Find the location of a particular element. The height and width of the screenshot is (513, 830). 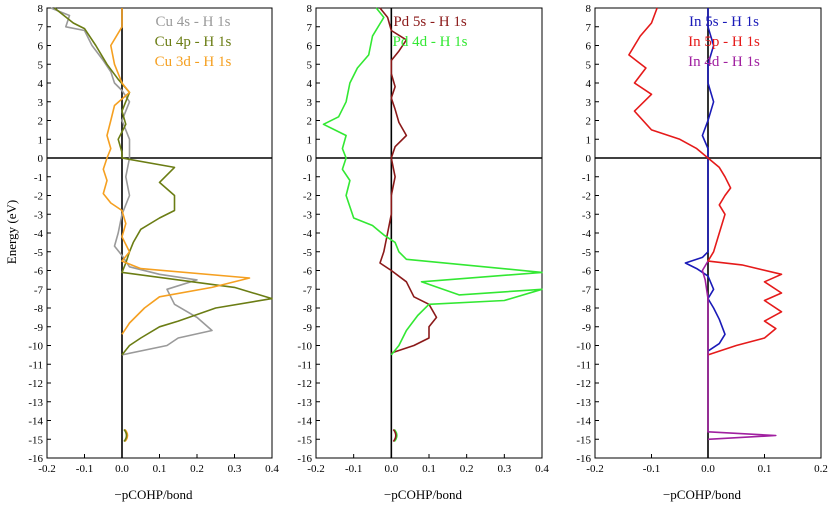

legend-entry: In 5p - H 1s is located at coordinates (724, 42).